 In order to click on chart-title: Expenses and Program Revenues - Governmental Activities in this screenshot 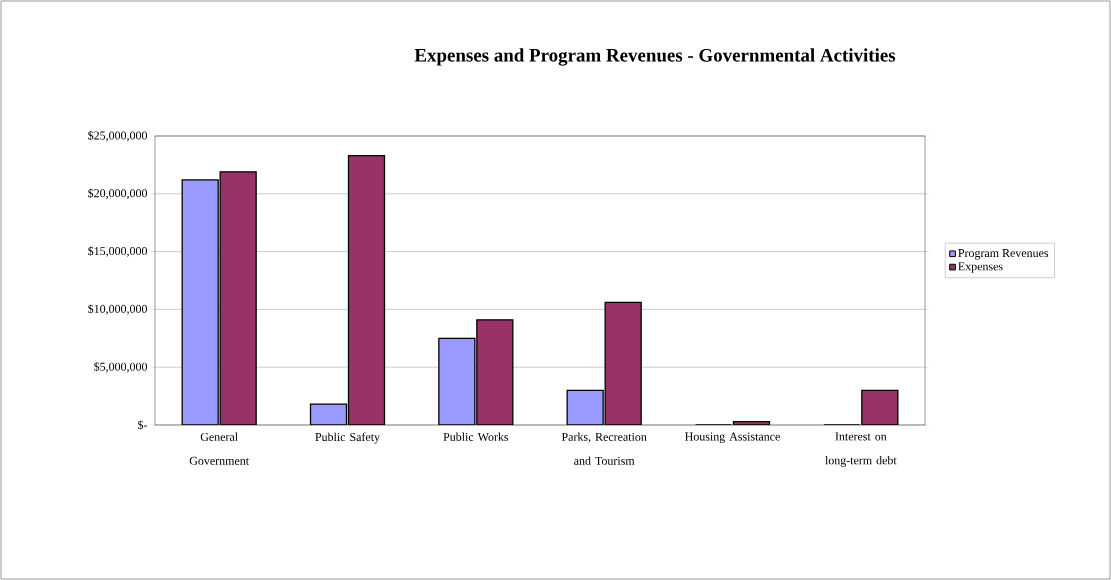, I will do `click(655, 57)`.